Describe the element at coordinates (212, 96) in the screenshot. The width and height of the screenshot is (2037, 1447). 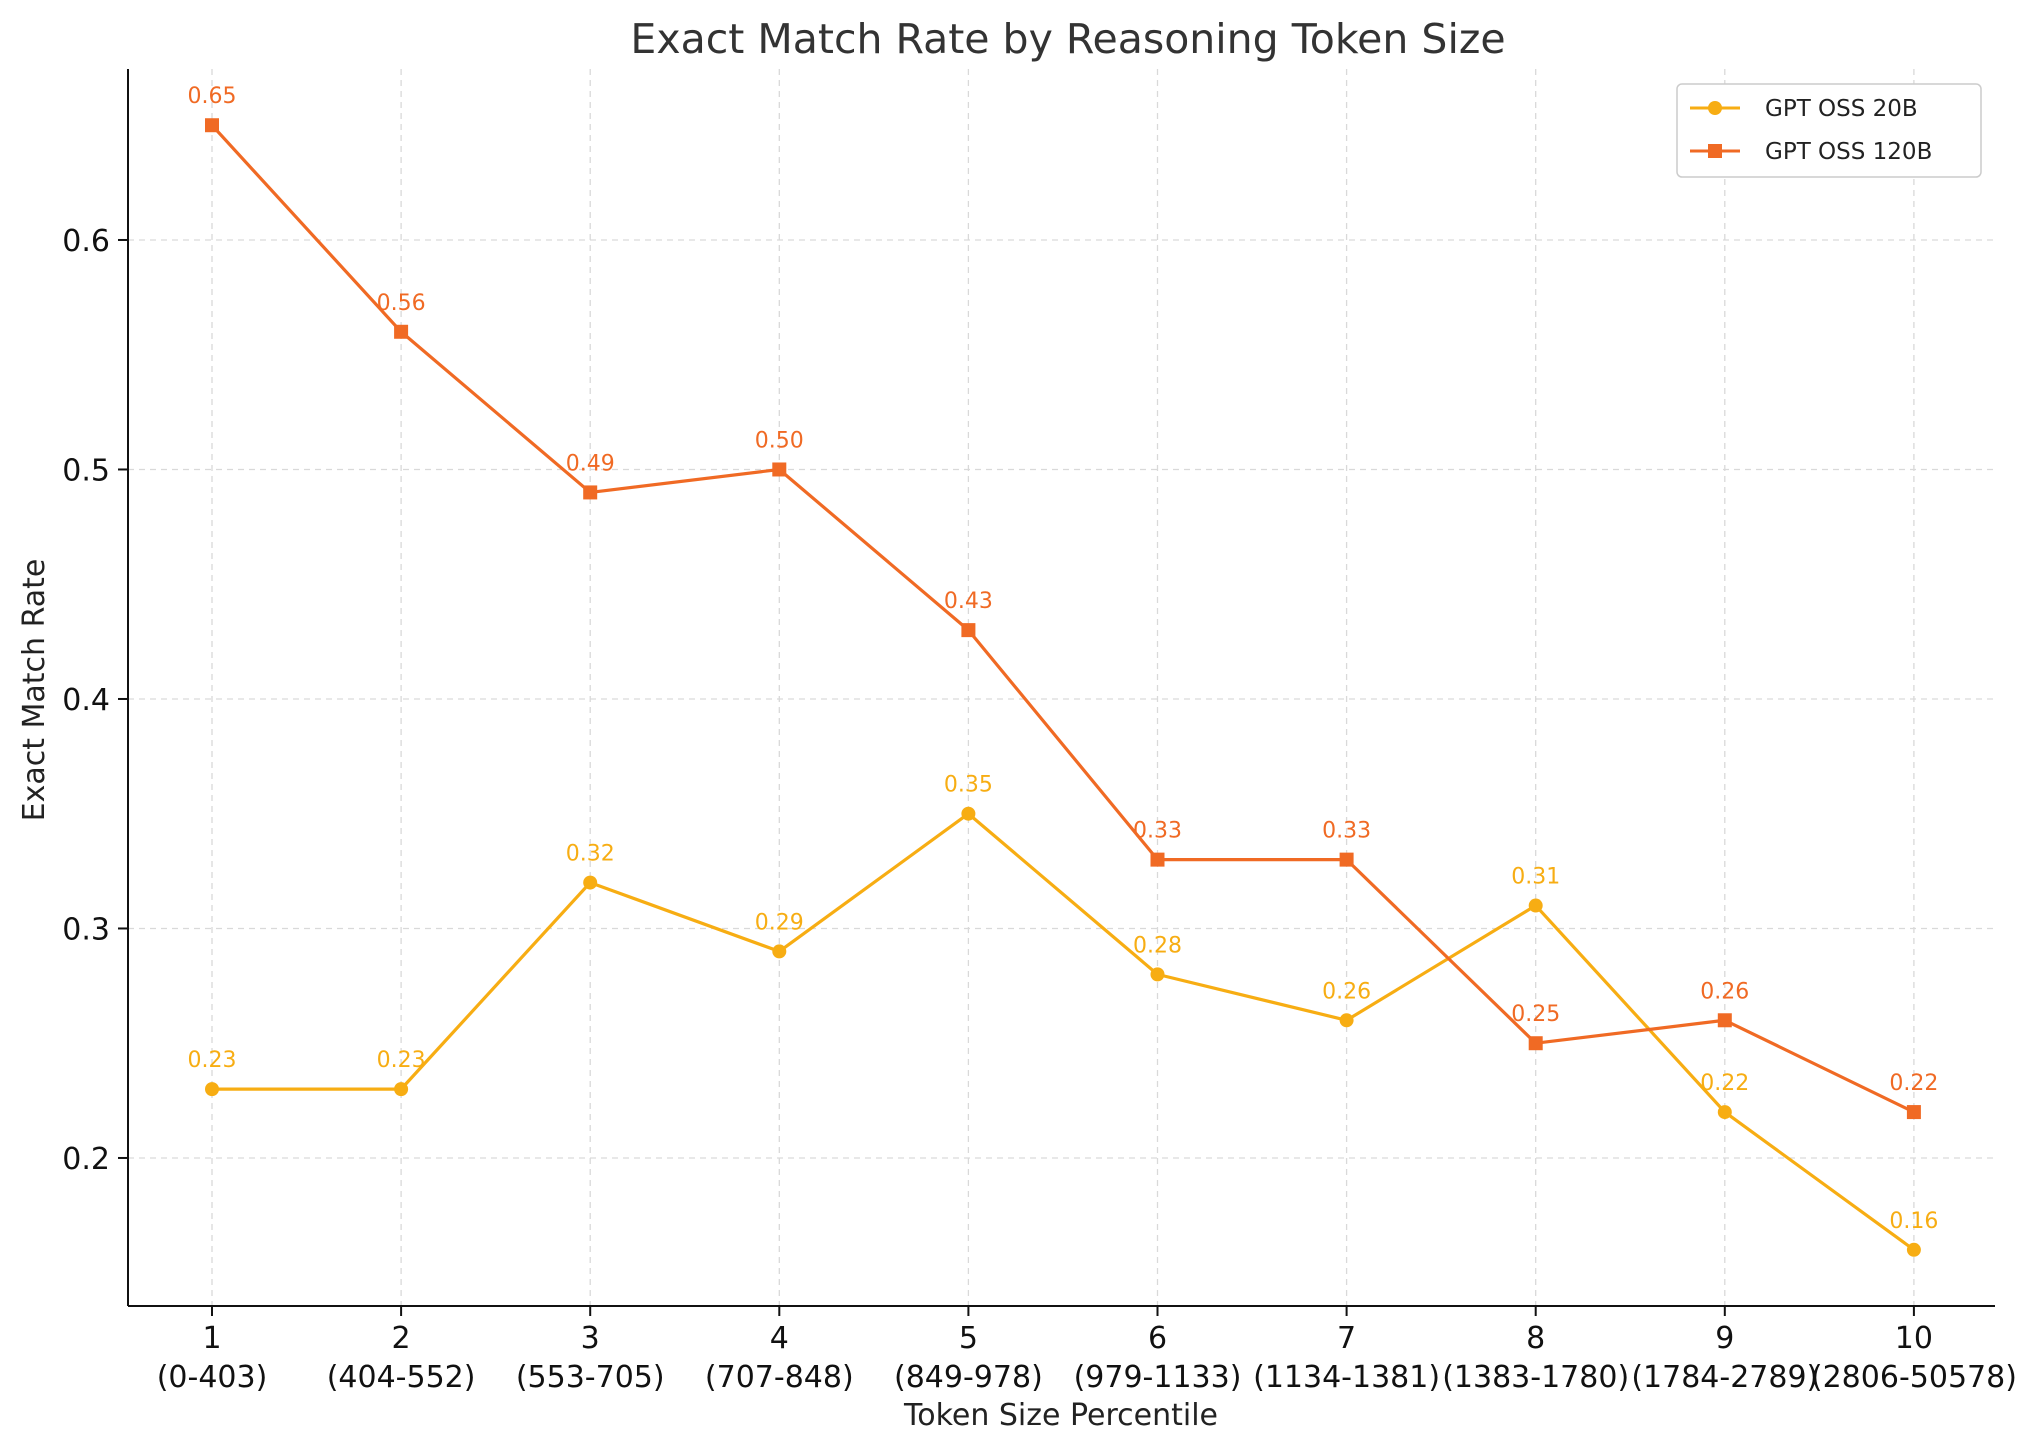
I see `data-label: 0.65` at that location.